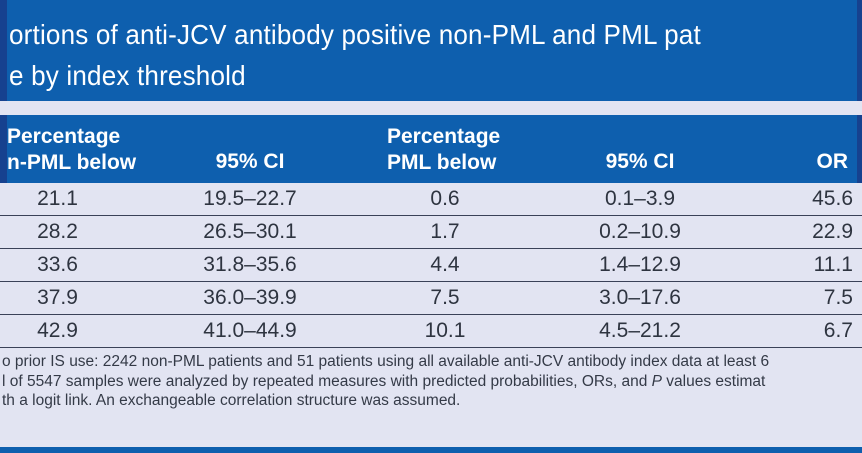 The height and width of the screenshot is (453, 862). I want to click on cell-pct-nonpml: 33.6, so click(57, 264).